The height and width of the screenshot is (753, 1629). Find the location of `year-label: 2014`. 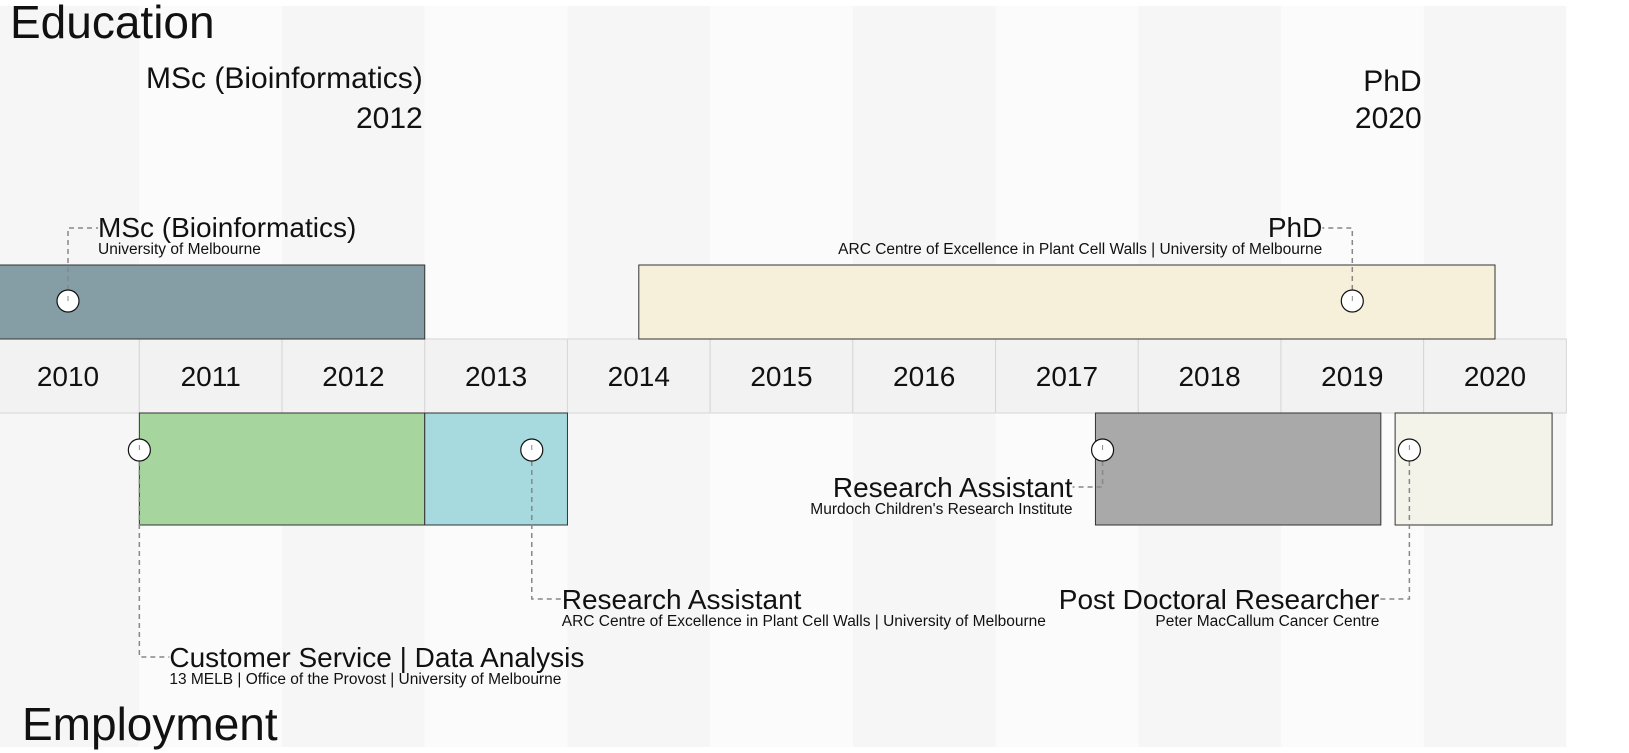

year-label: 2014 is located at coordinates (639, 376).